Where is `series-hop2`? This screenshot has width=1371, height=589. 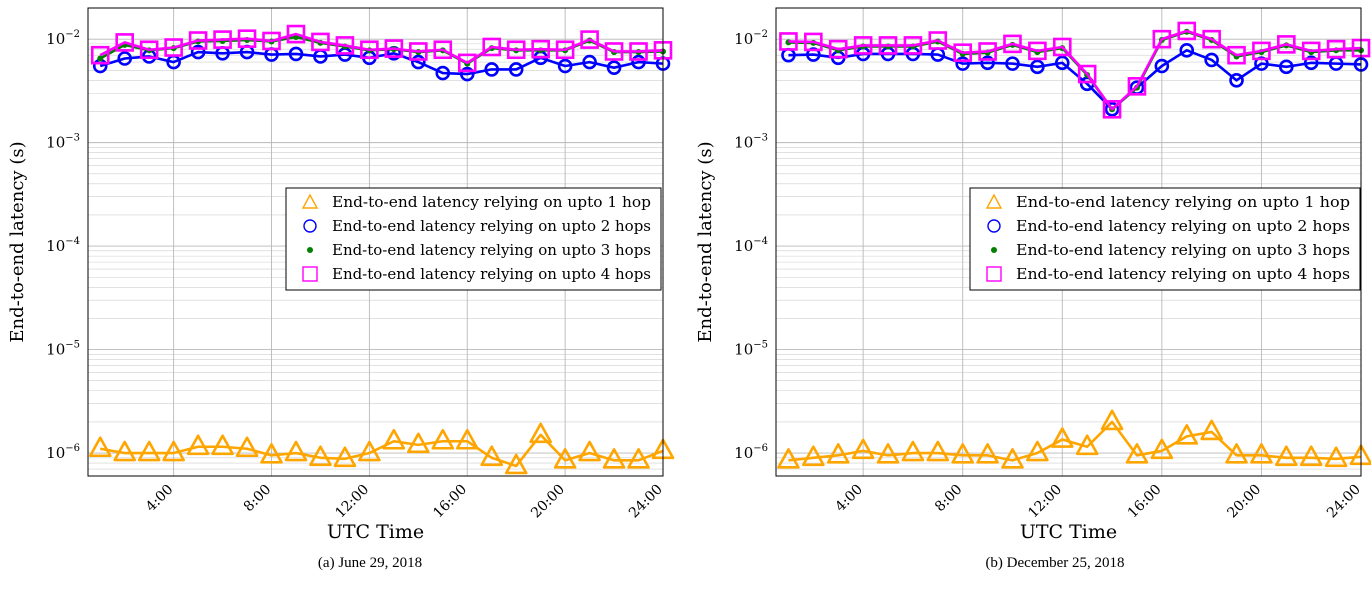 series-hop2 is located at coordinates (381, 63).